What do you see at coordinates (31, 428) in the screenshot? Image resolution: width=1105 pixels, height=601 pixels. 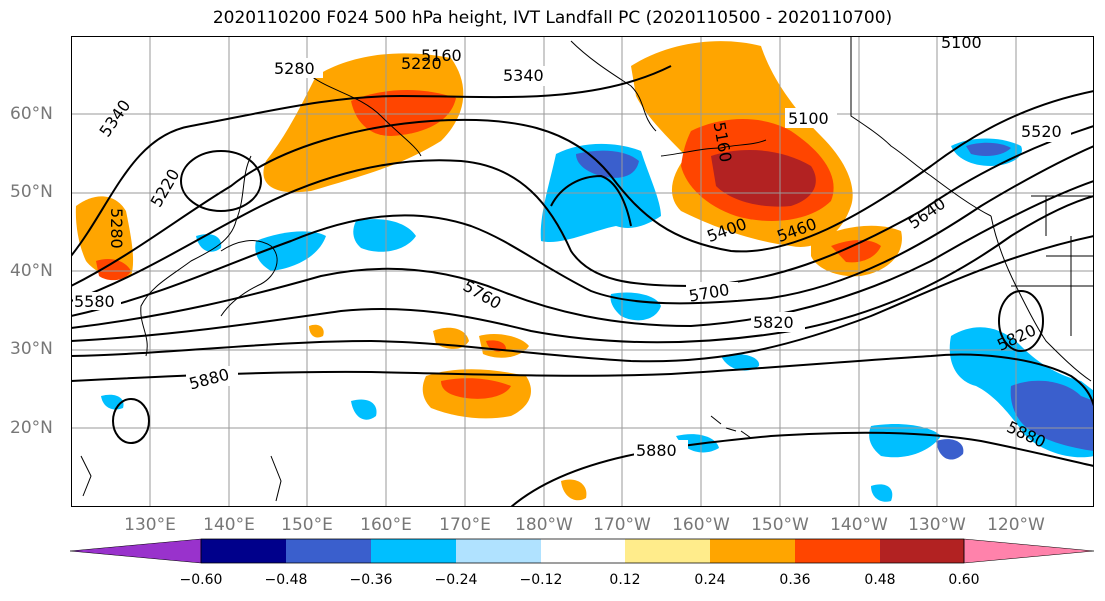 I see `lat-label: 20°N` at bounding box center [31, 428].